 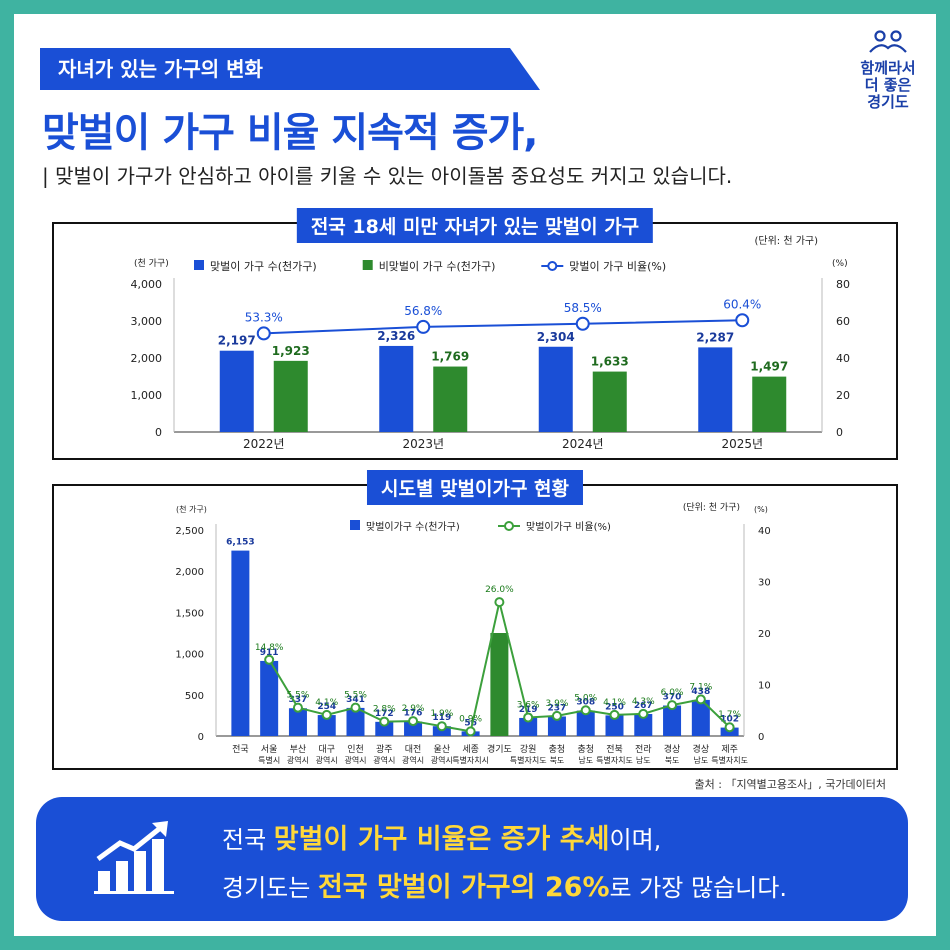 What do you see at coordinates (742, 304) in the screenshot?
I see `line-data-label: 60.4%` at bounding box center [742, 304].